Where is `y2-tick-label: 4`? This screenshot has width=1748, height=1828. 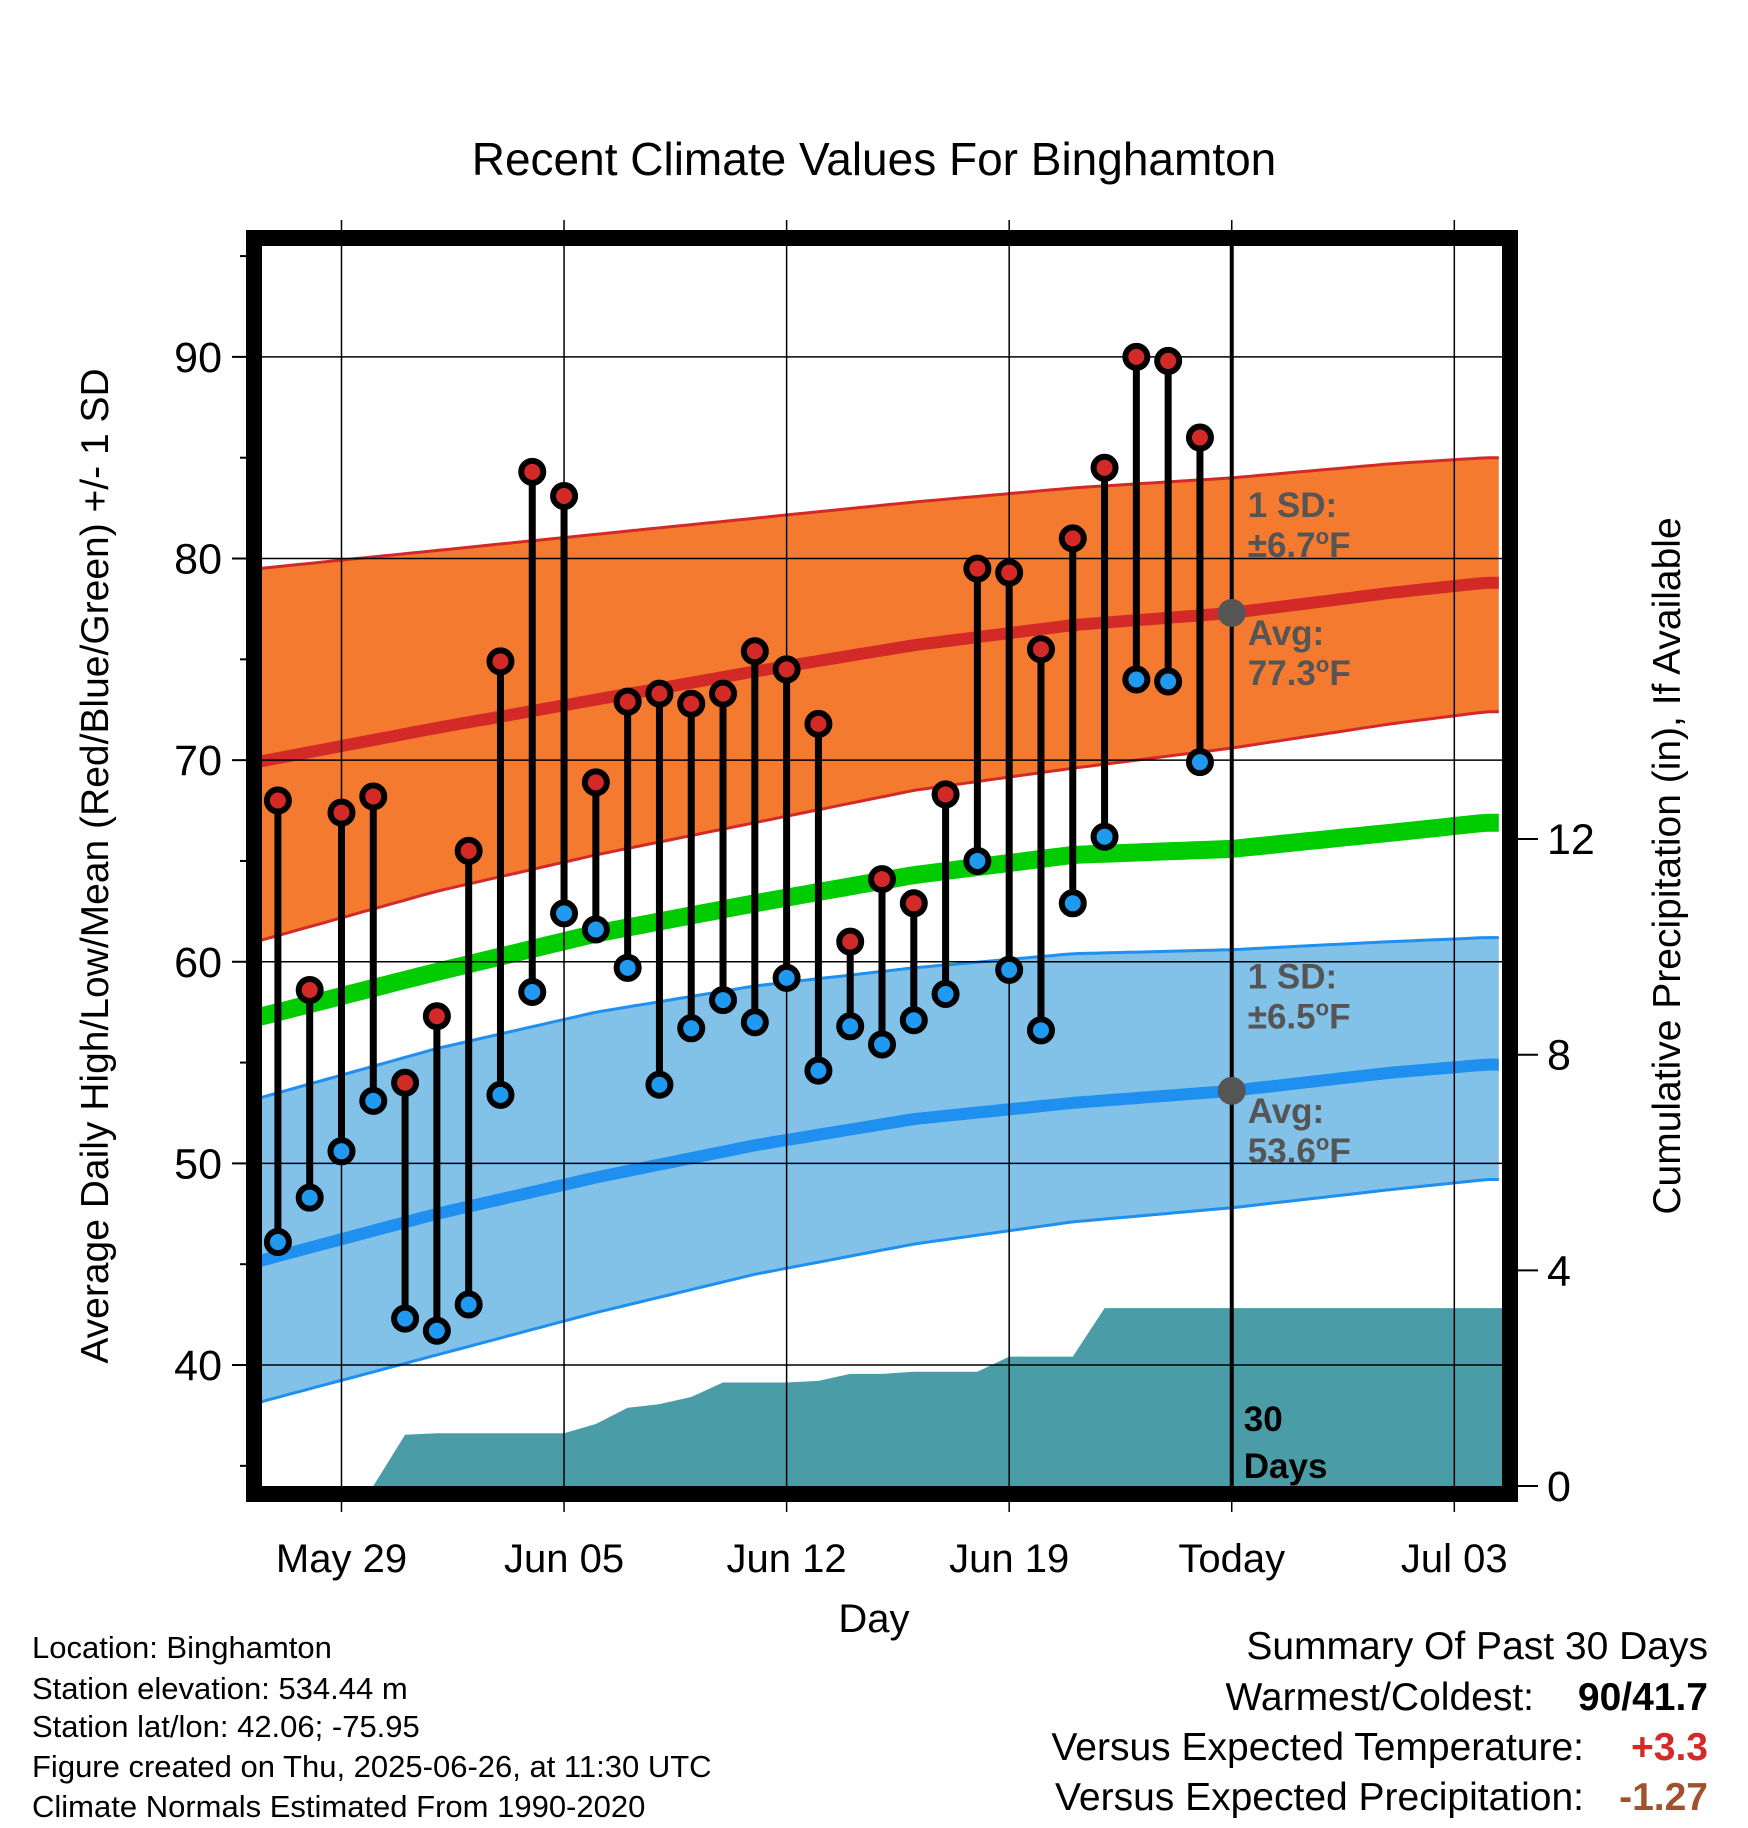
y2-tick-label: 4 is located at coordinates (1559, 1271).